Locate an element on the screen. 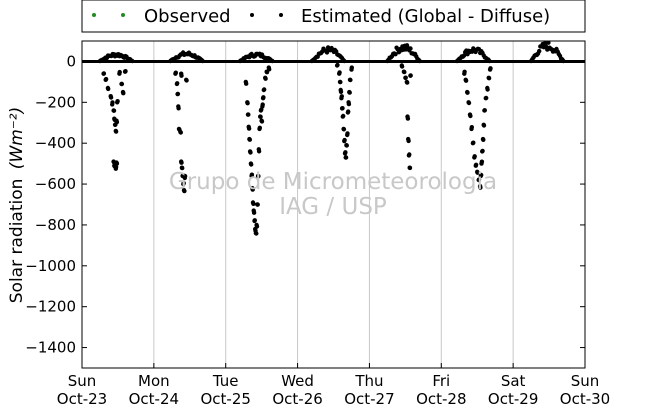  x-tick-label-date: Oct-29 is located at coordinates (513, 399).